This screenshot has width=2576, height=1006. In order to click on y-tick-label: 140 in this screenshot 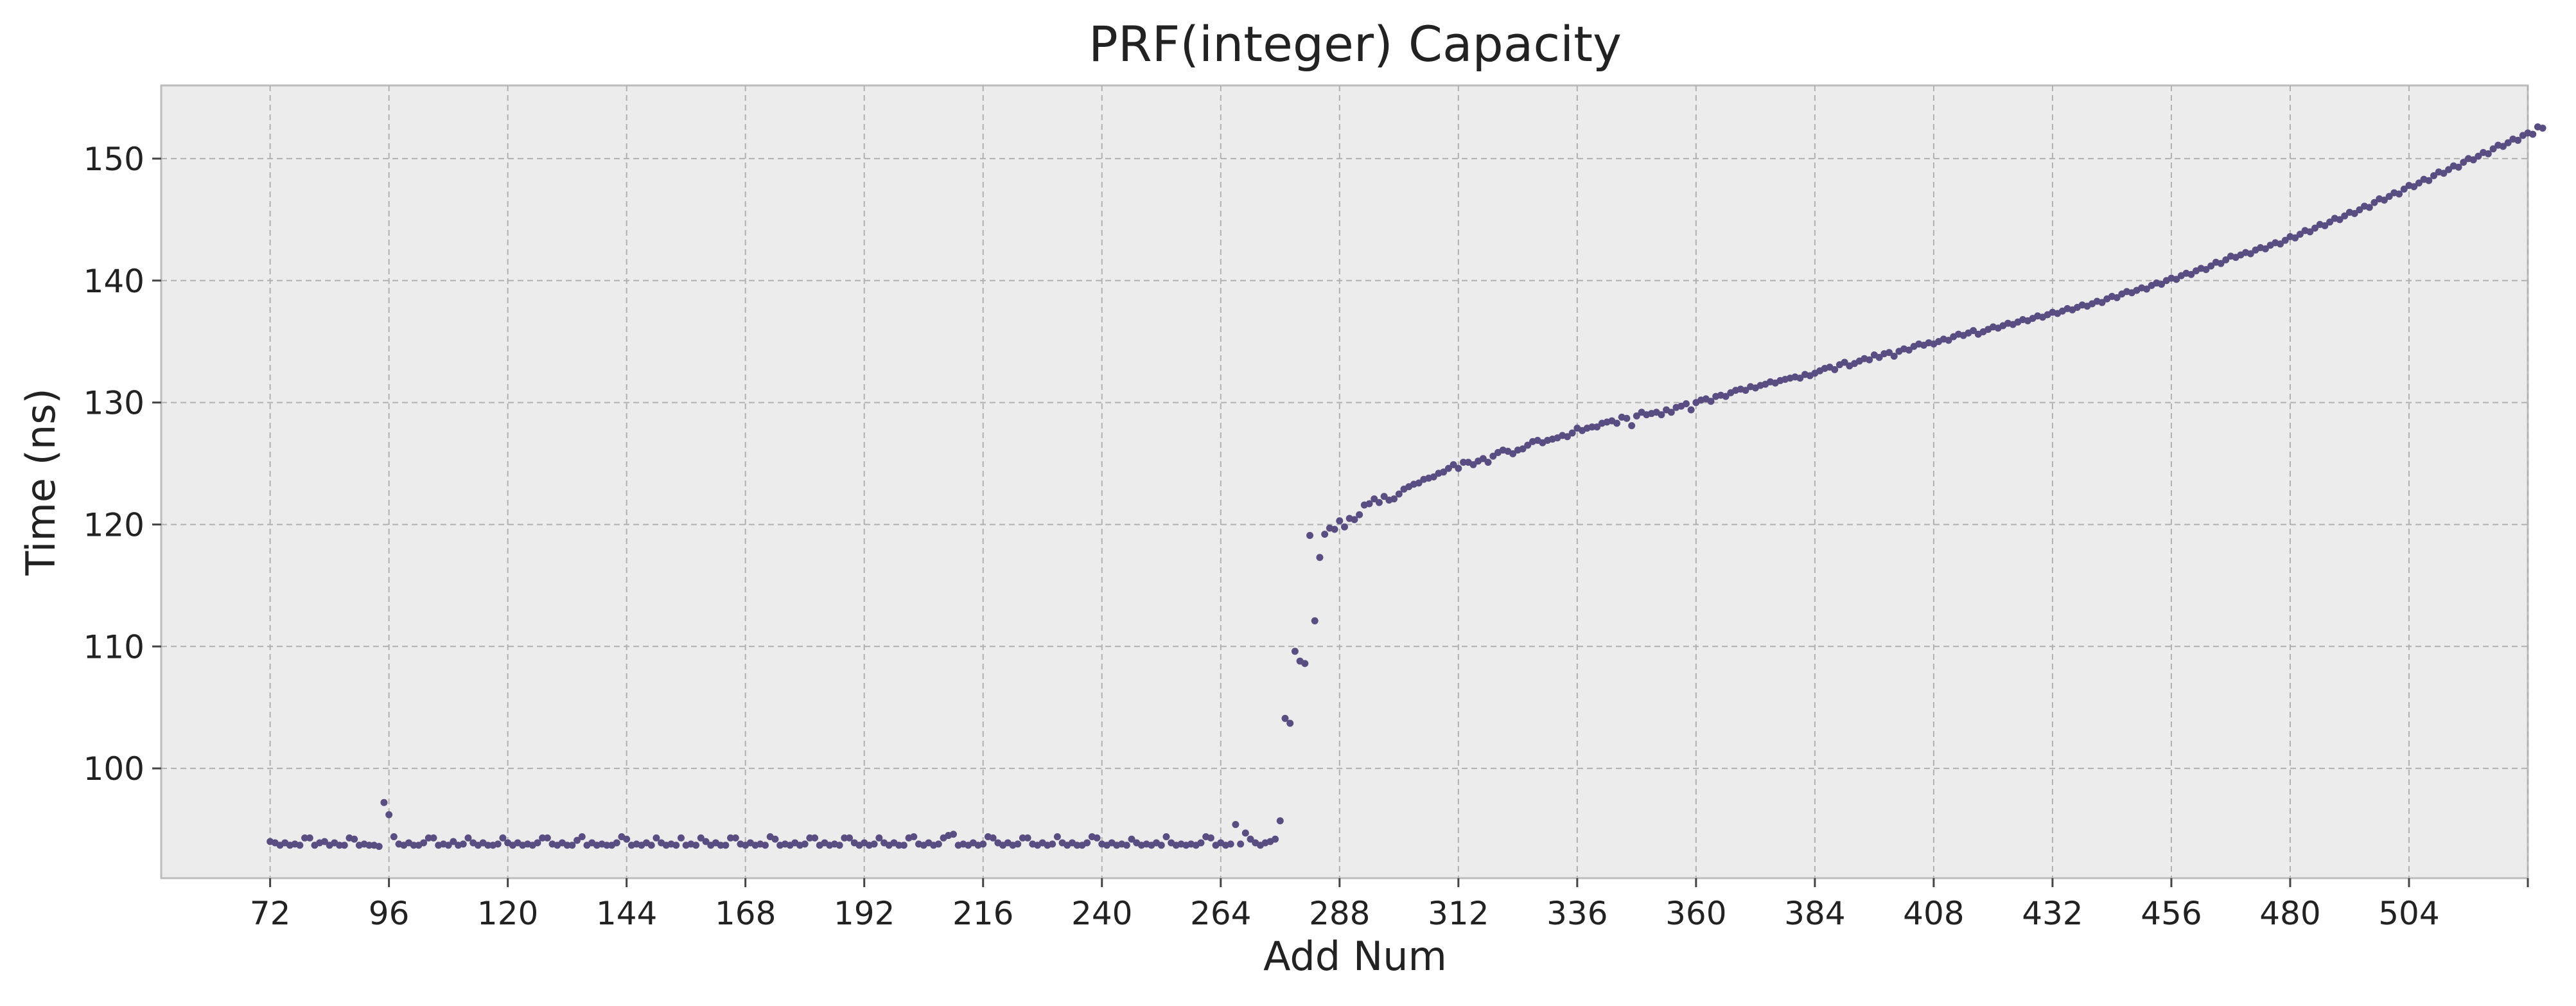, I will do `click(114, 281)`.